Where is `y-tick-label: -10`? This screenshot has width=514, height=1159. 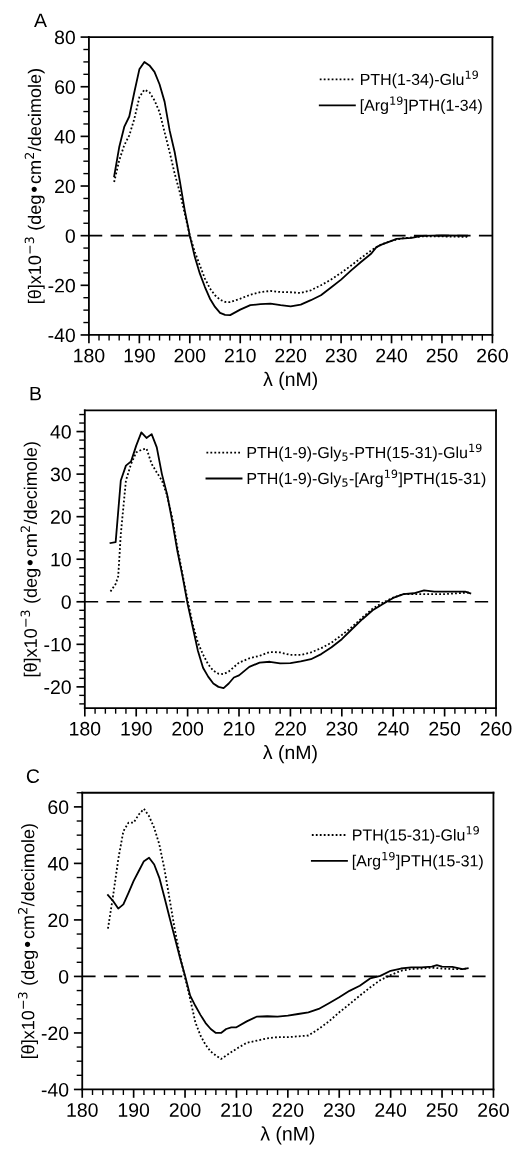 y-tick-label: -10 is located at coordinates (57, 644).